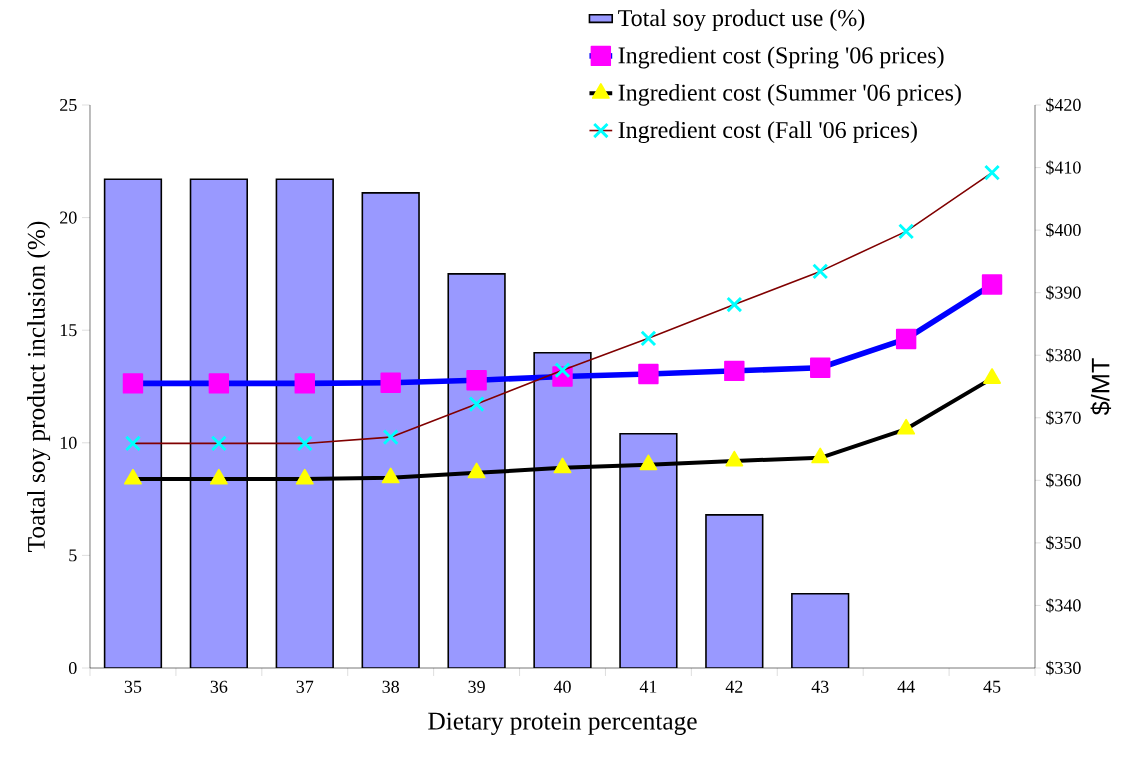 The image size is (1140, 769). I want to click on y2-tick-label: $410, so click(1063, 167).